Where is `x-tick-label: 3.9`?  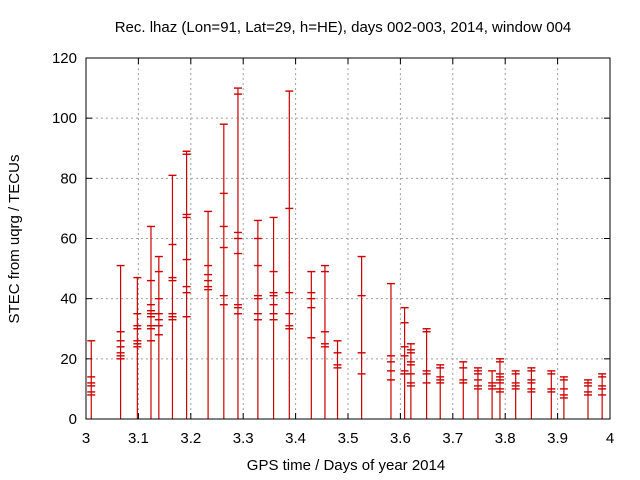
x-tick-label: 3.9 is located at coordinates (557, 438).